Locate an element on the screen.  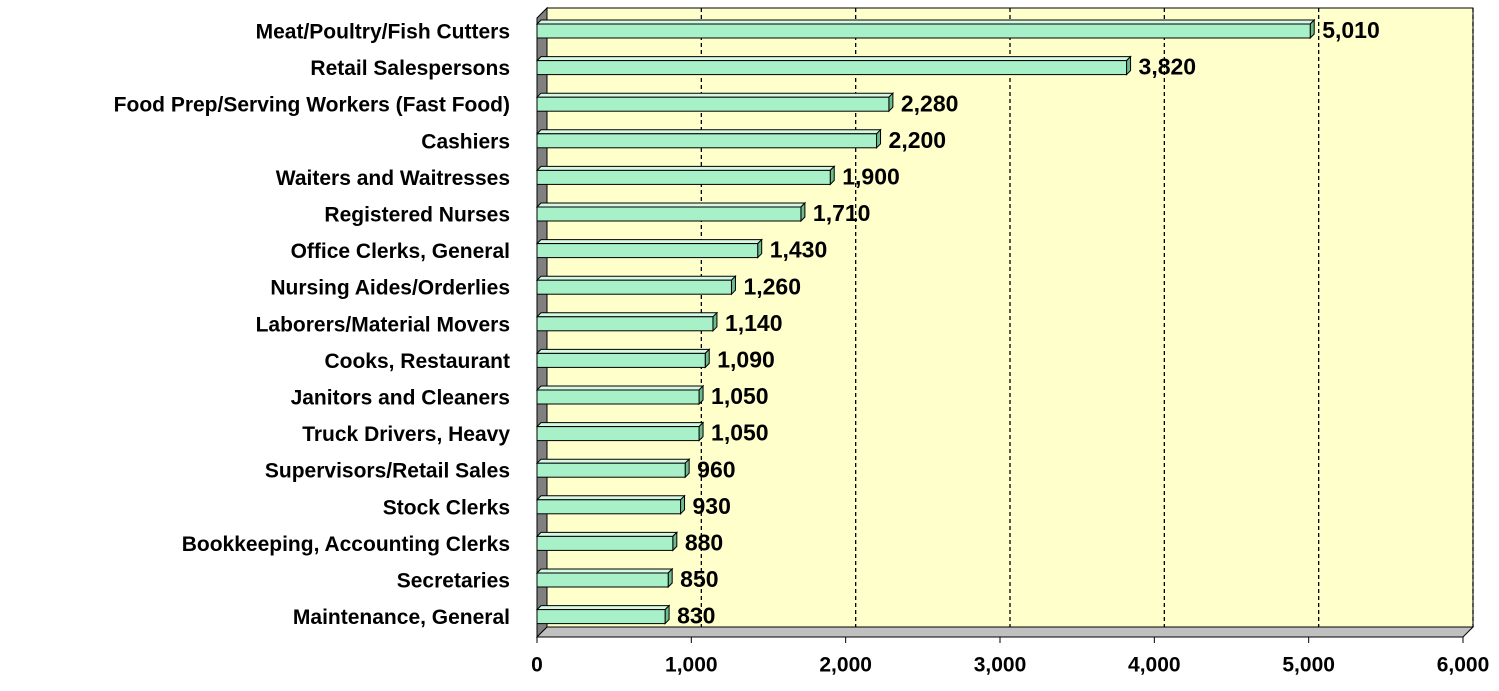
x-tick-label: 6,000 is located at coordinates (1463, 665).